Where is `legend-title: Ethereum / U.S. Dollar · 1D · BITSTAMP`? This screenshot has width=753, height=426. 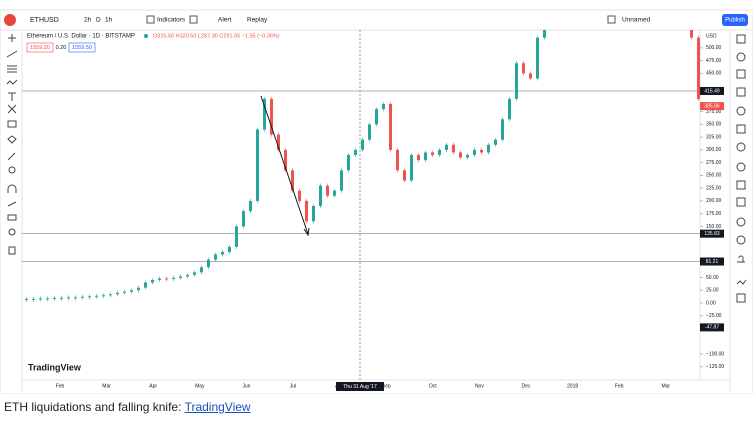
legend-title: Ethereum / U.S. Dollar · 1D · BITSTAMP is located at coordinates (81, 37).